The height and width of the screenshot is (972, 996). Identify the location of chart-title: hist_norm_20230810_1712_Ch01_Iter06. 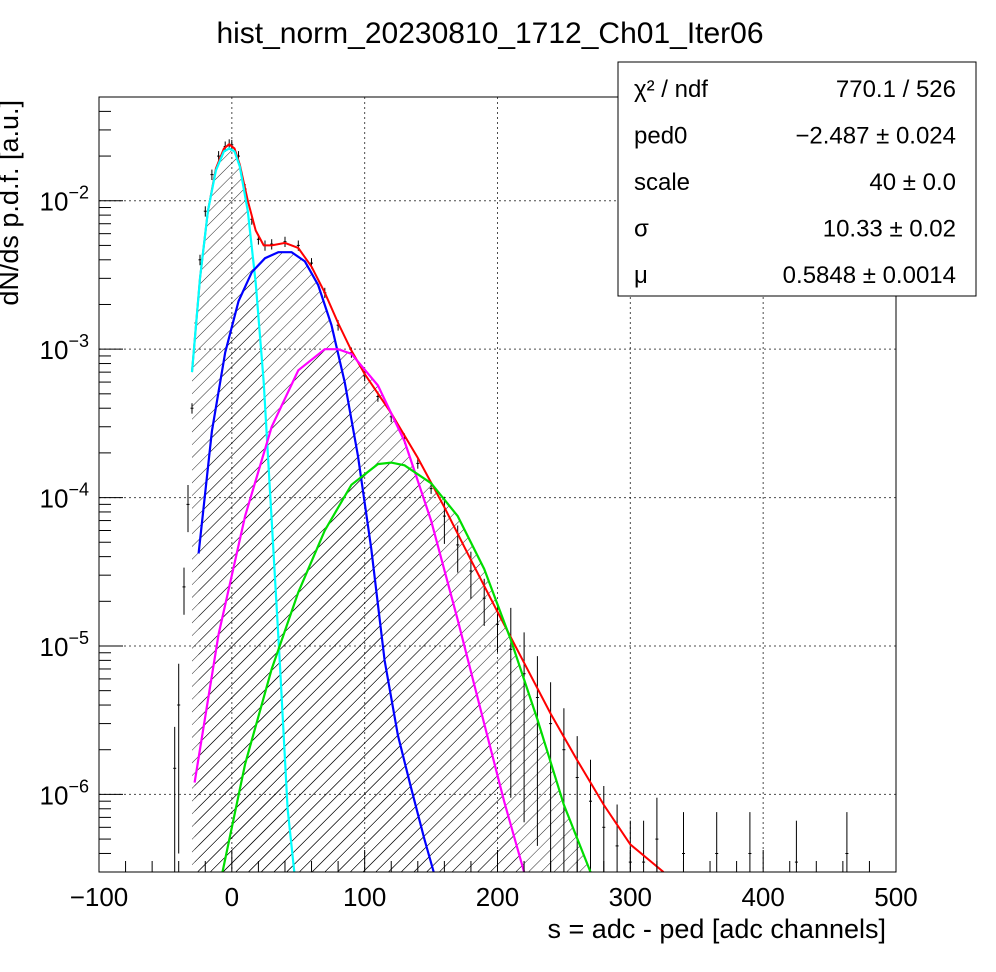
(489, 33).